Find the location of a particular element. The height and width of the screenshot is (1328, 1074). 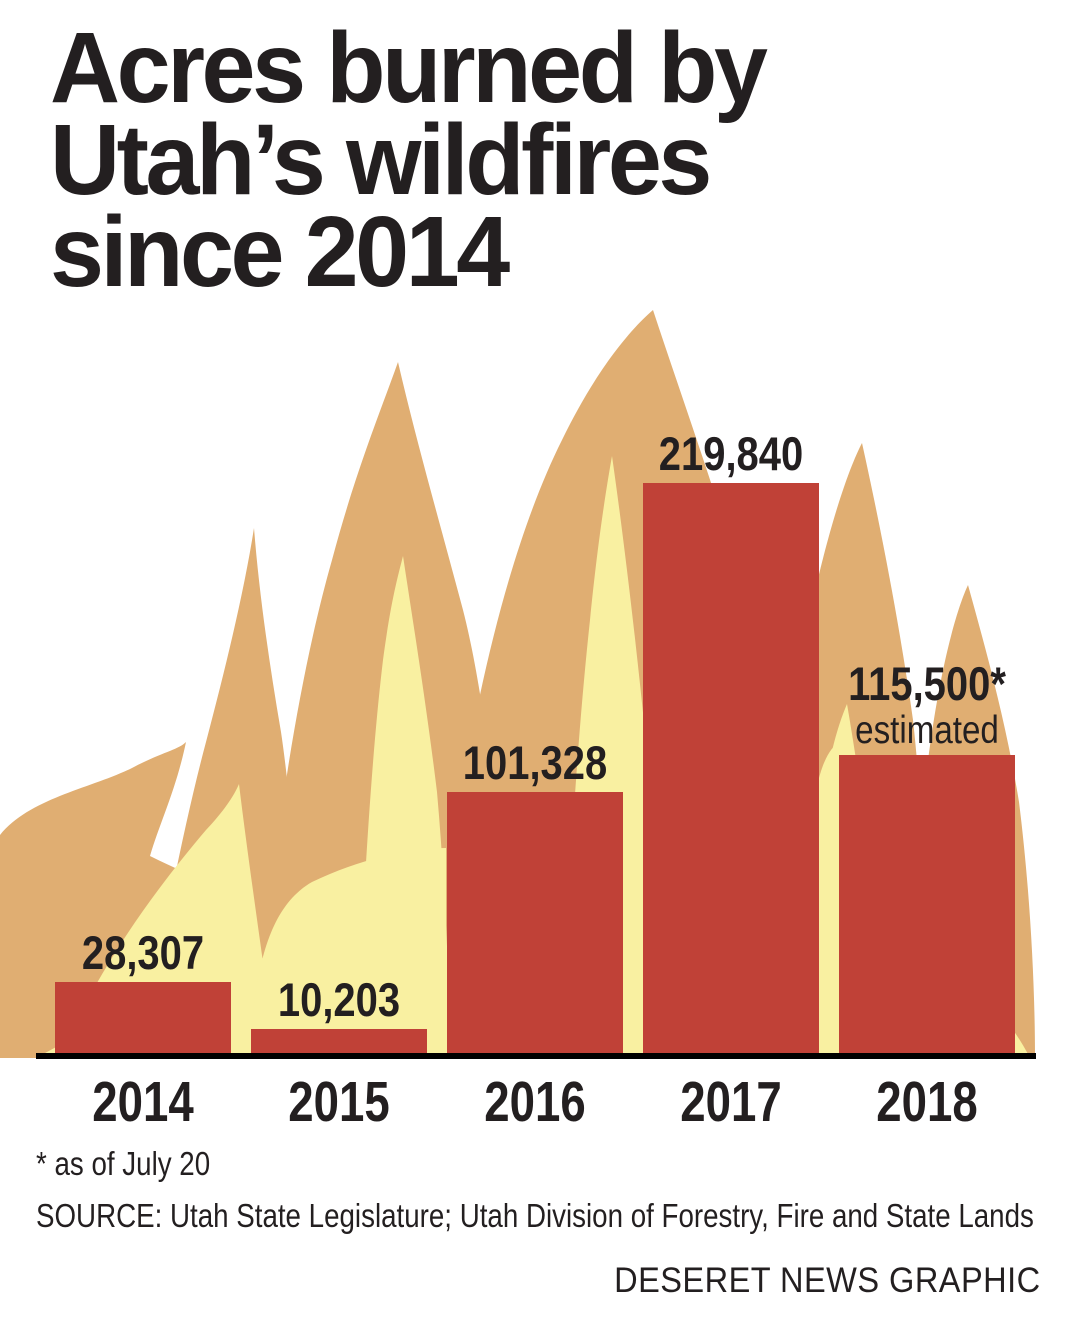

bar-value-label-2015: 10,203 is located at coordinates (339, 999).